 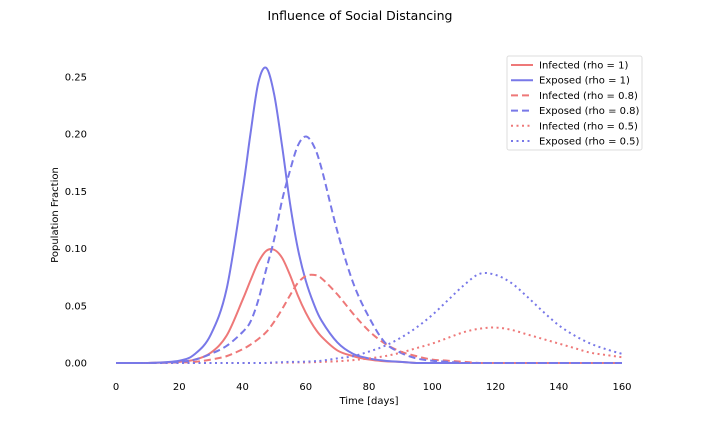 What do you see at coordinates (76, 249) in the screenshot?
I see `y-tick-label: 0.10` at bounding box center [76, 249].